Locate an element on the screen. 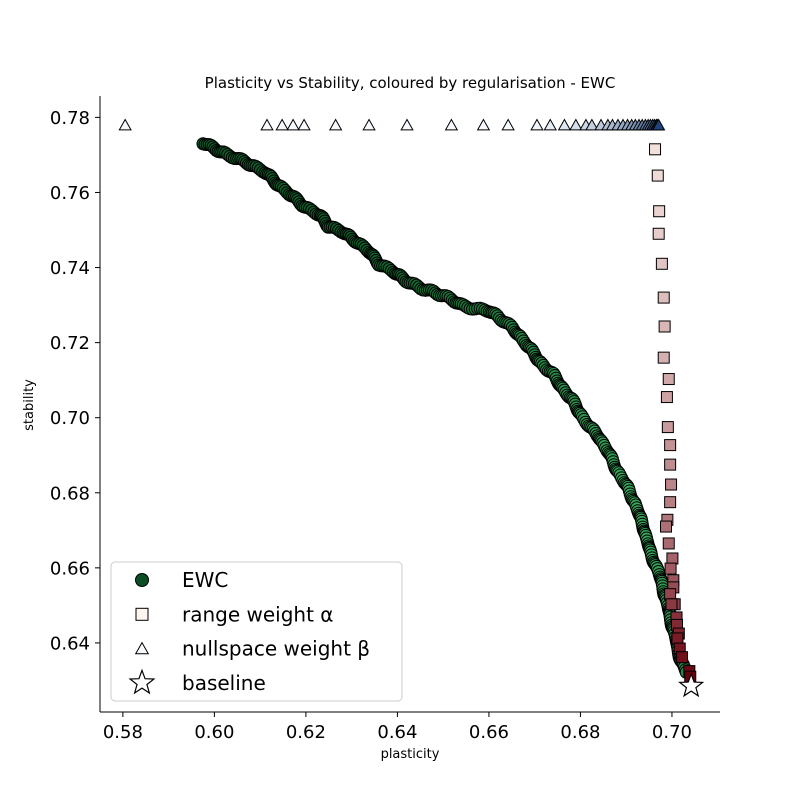 Image resolution: width=800 pixels, height=800 pixels. legend-item: baseline is located at coordinates (197, 681).